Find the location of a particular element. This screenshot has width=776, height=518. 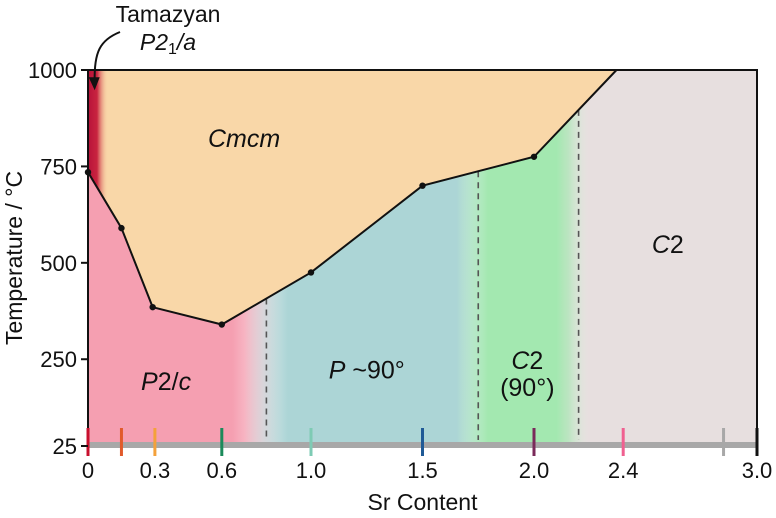

x-axis-ticks: 0 0.3 0.6 1.0 1.5 2.0 2.4 3.0 is located at coordinates (427, 470).